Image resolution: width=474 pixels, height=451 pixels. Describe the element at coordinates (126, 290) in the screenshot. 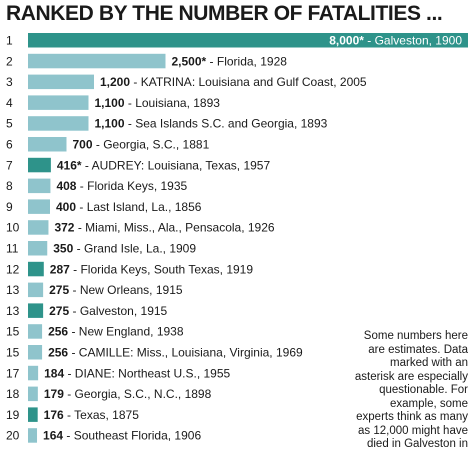

I see `description-label: - New Orleans, 1915` at that location.